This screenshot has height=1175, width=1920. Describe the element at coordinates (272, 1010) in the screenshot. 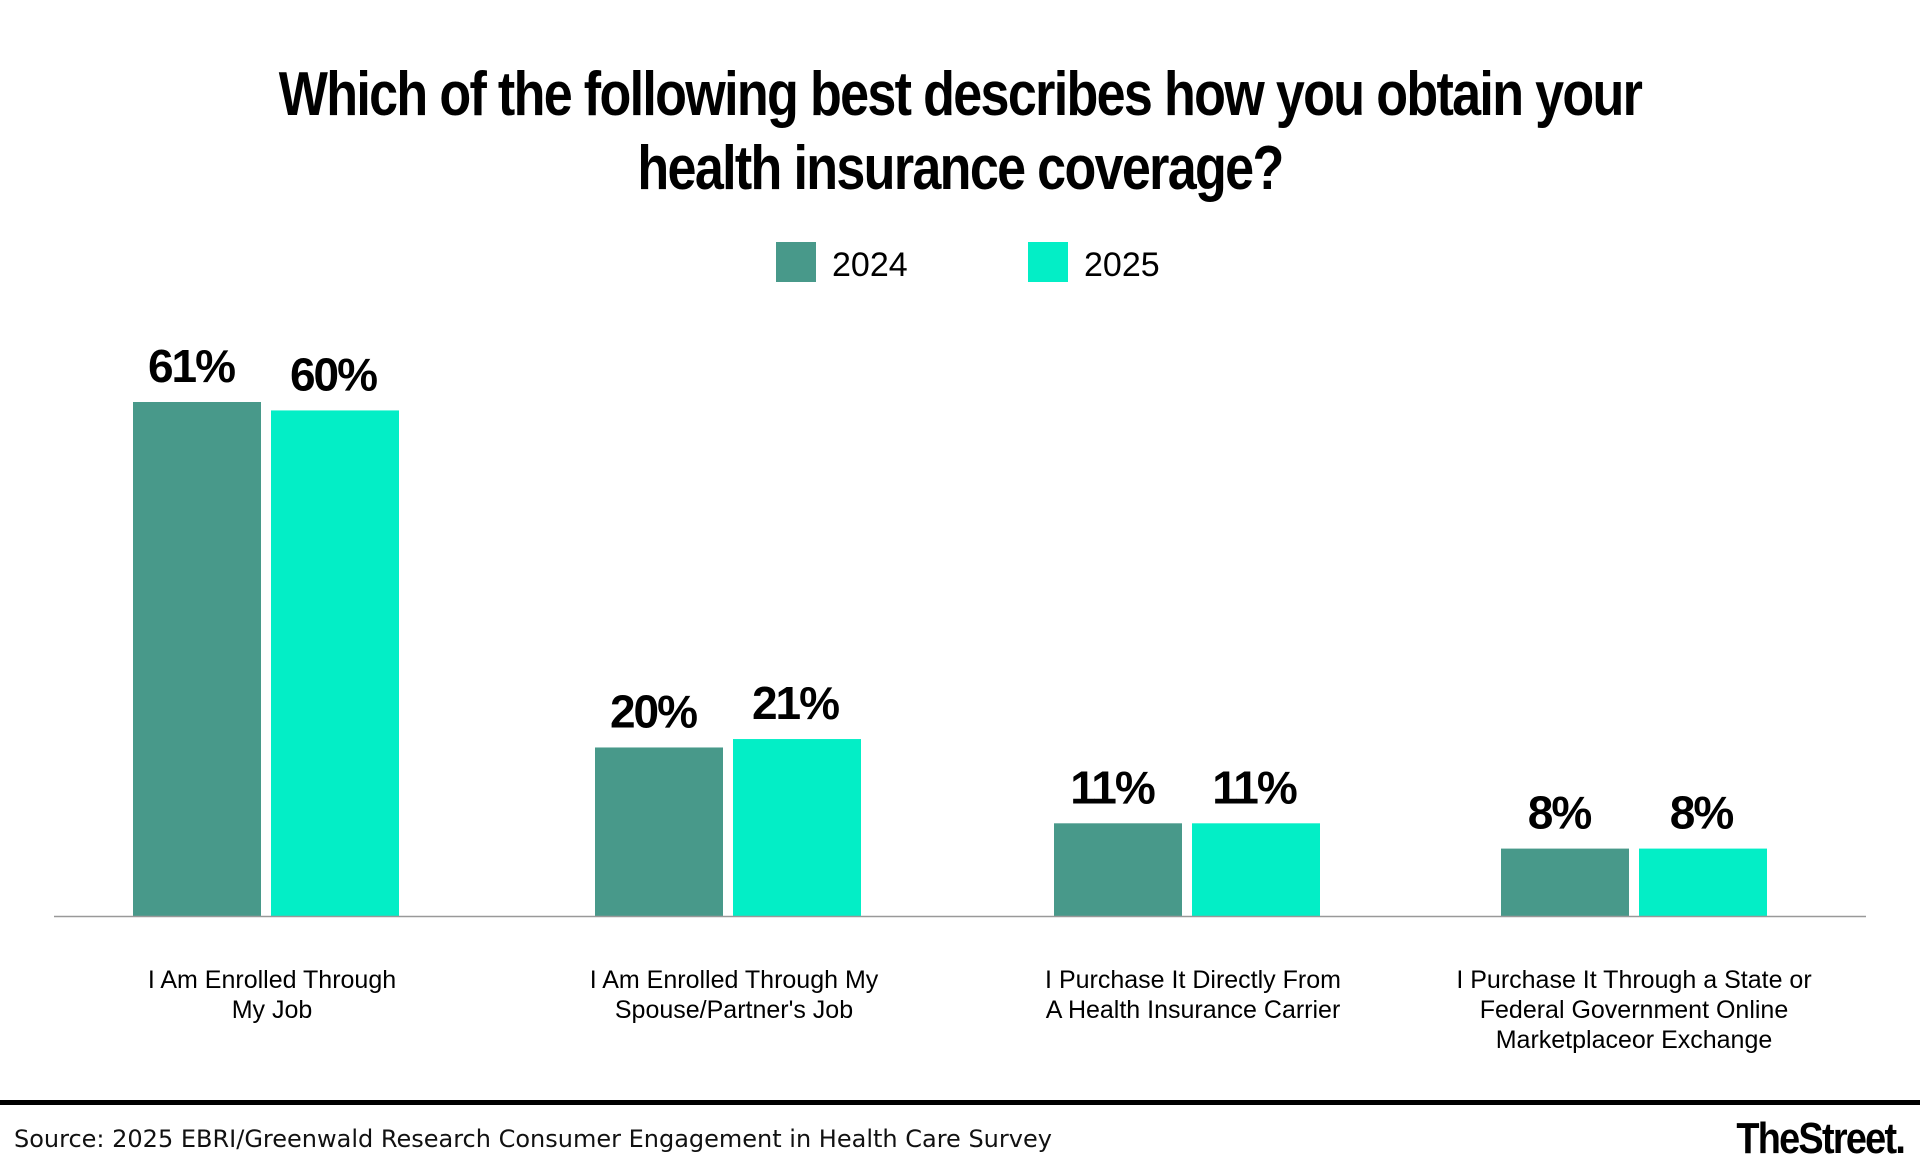

I see `category-label-line: My Job` at that location.